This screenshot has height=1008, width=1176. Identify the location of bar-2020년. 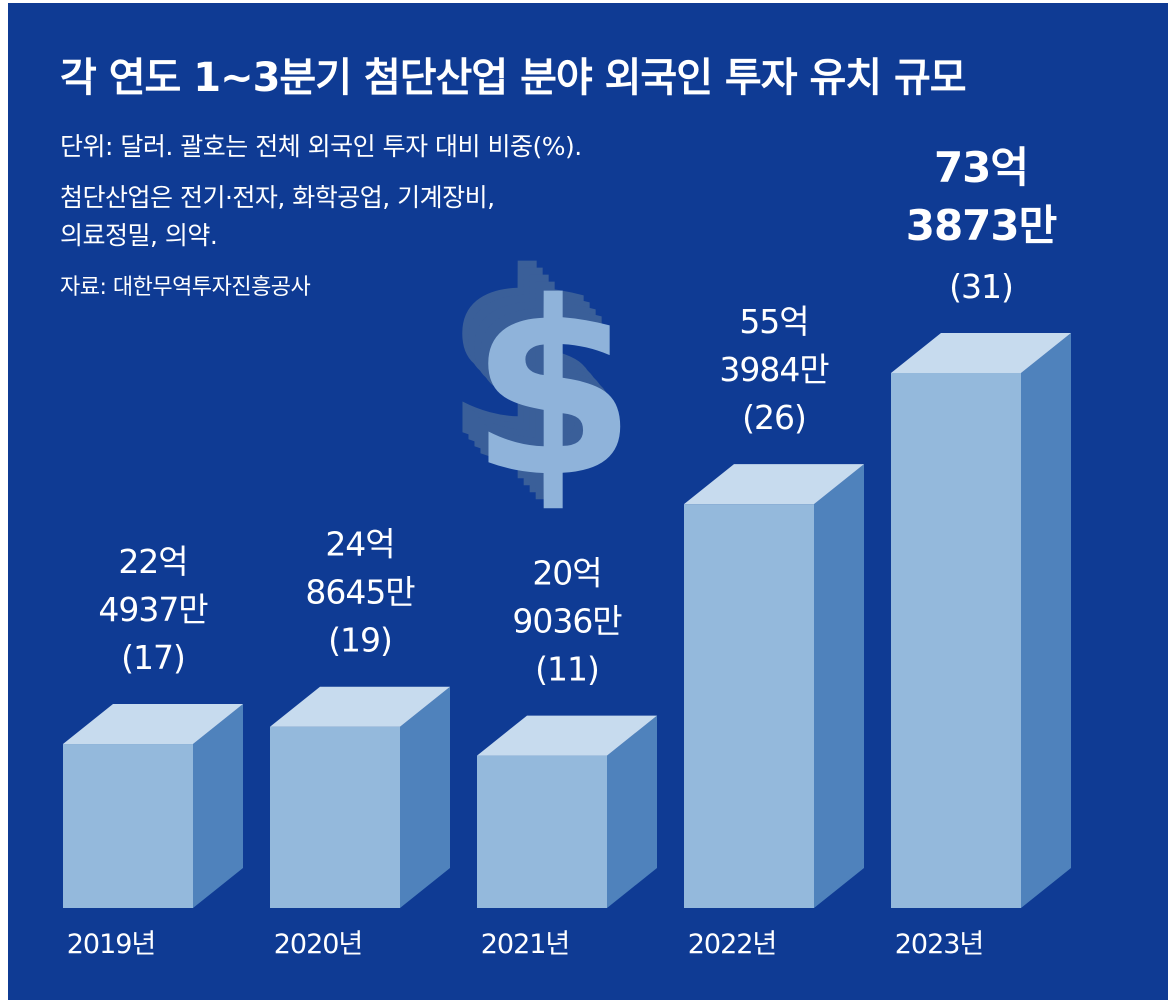
(360, 797).